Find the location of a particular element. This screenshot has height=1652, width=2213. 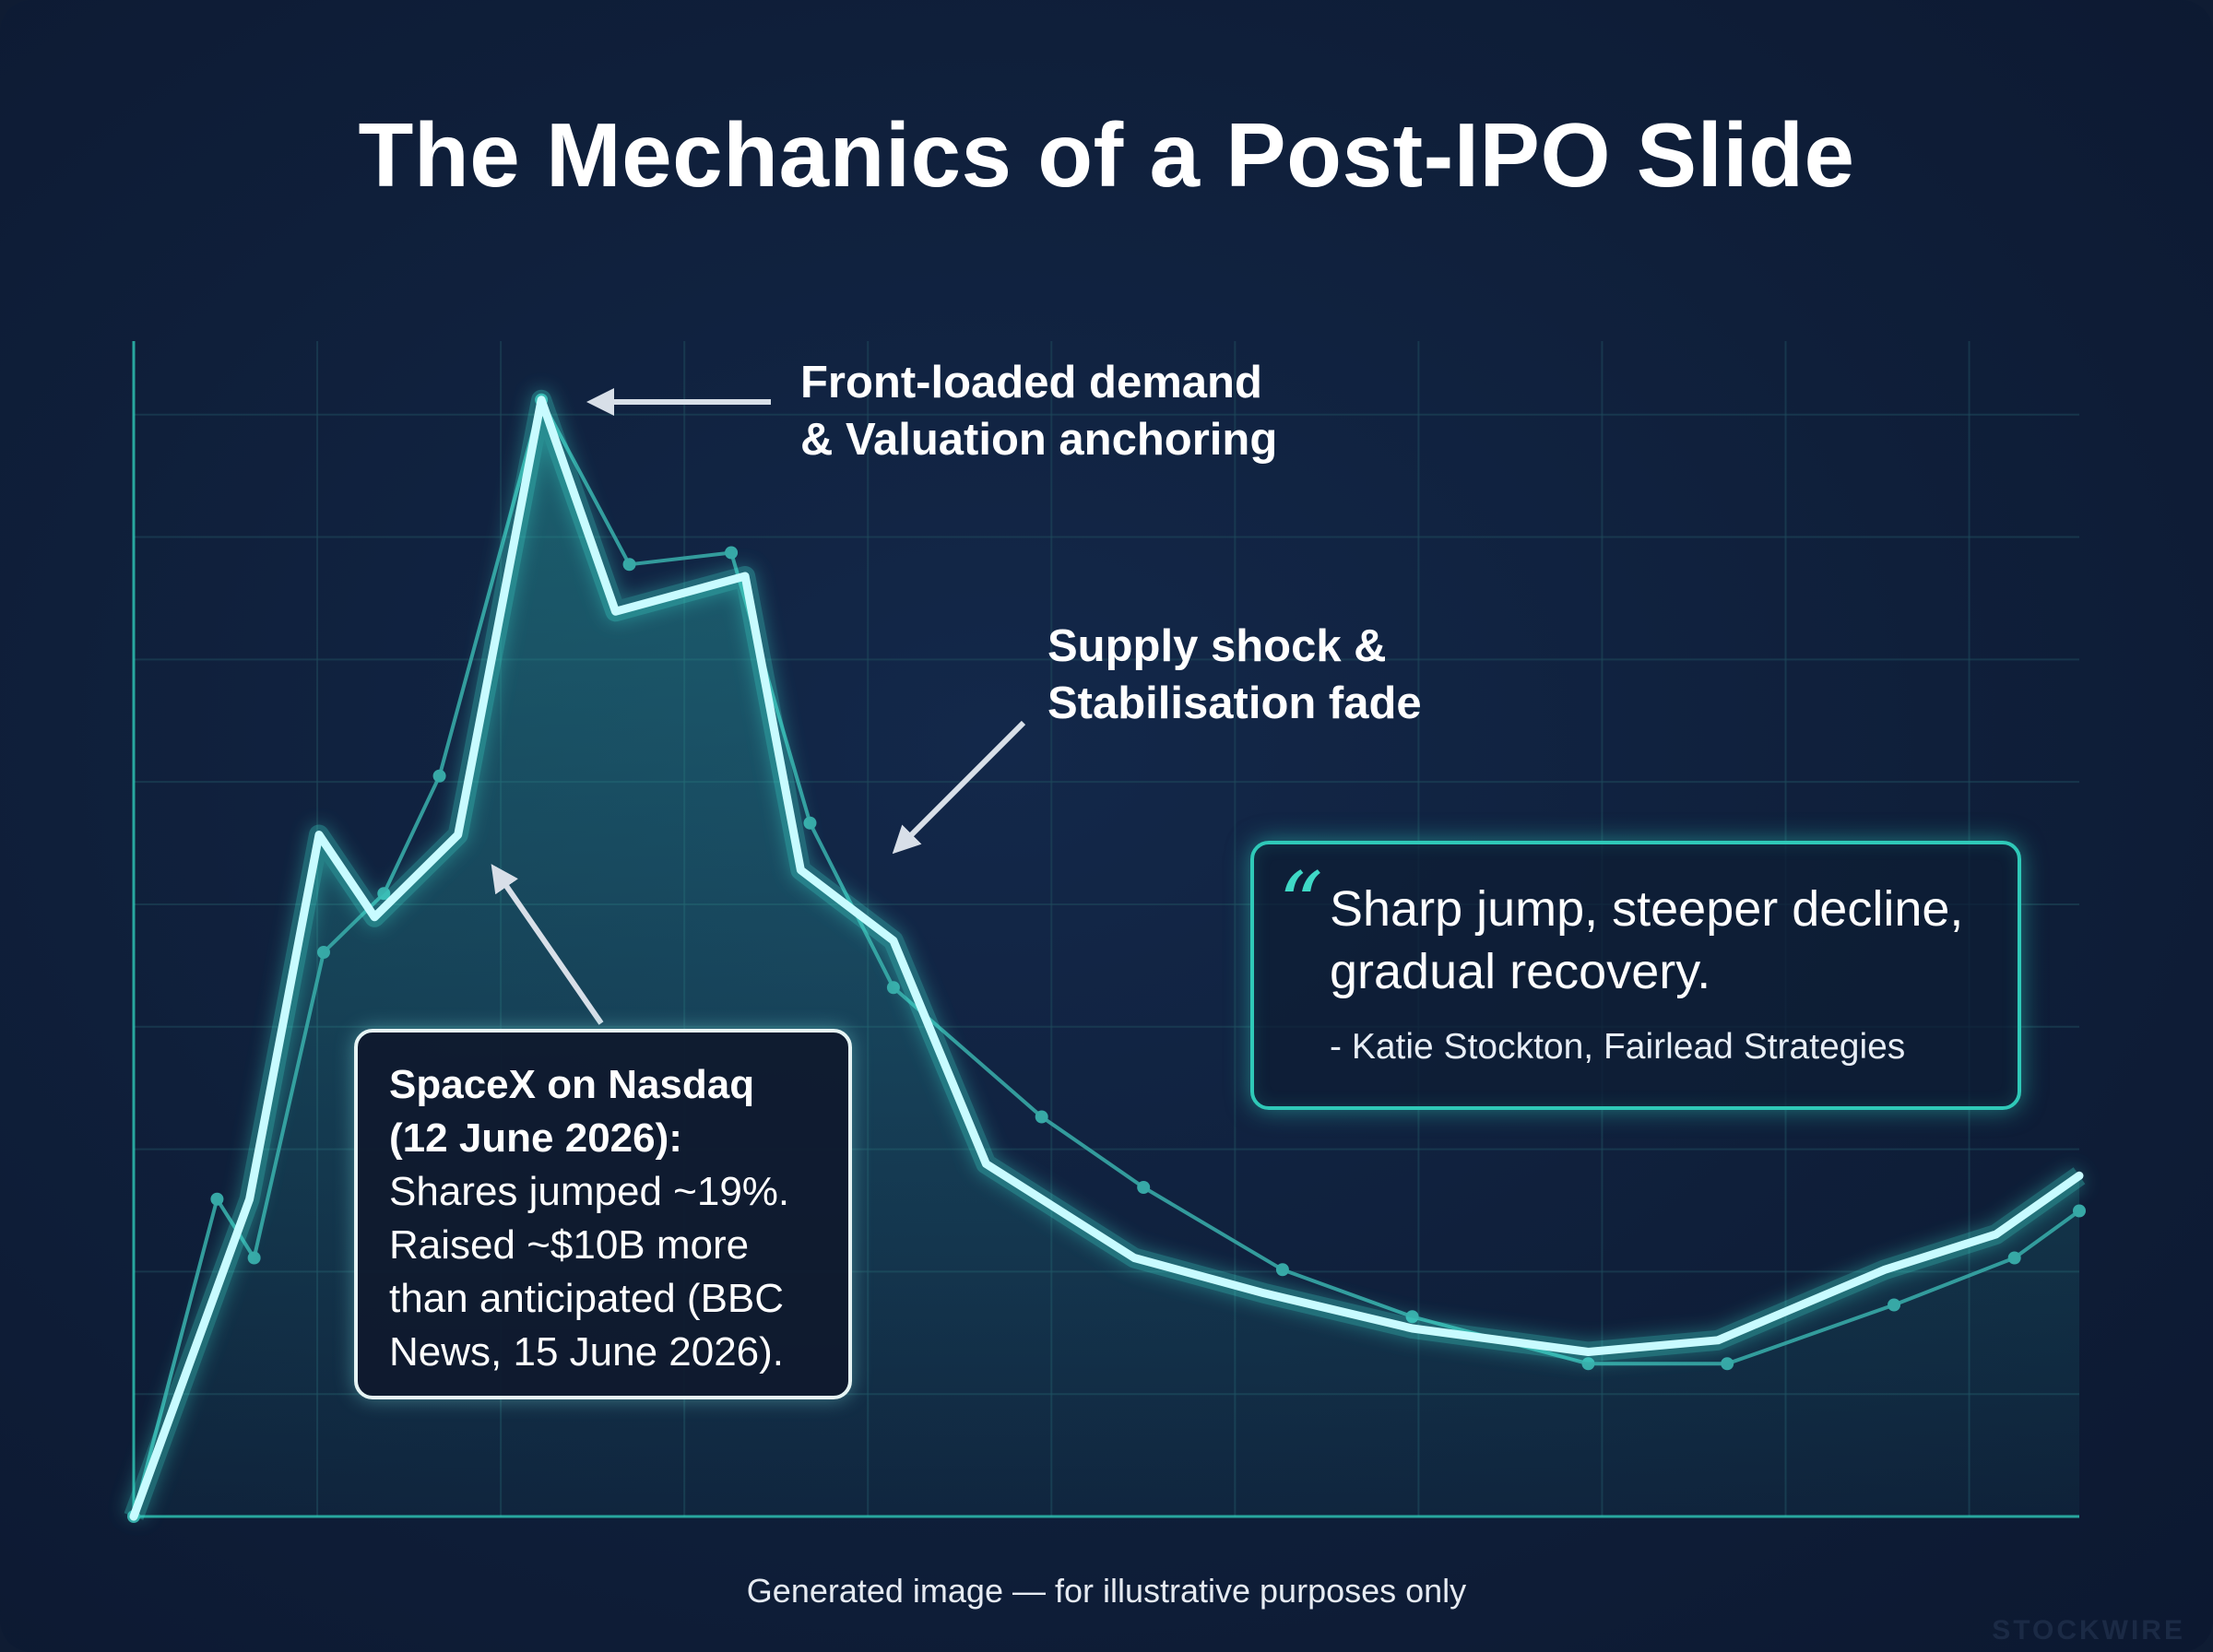

callout-body-line-2: Raised ~$10B more is located at coordinates (569, 1245).